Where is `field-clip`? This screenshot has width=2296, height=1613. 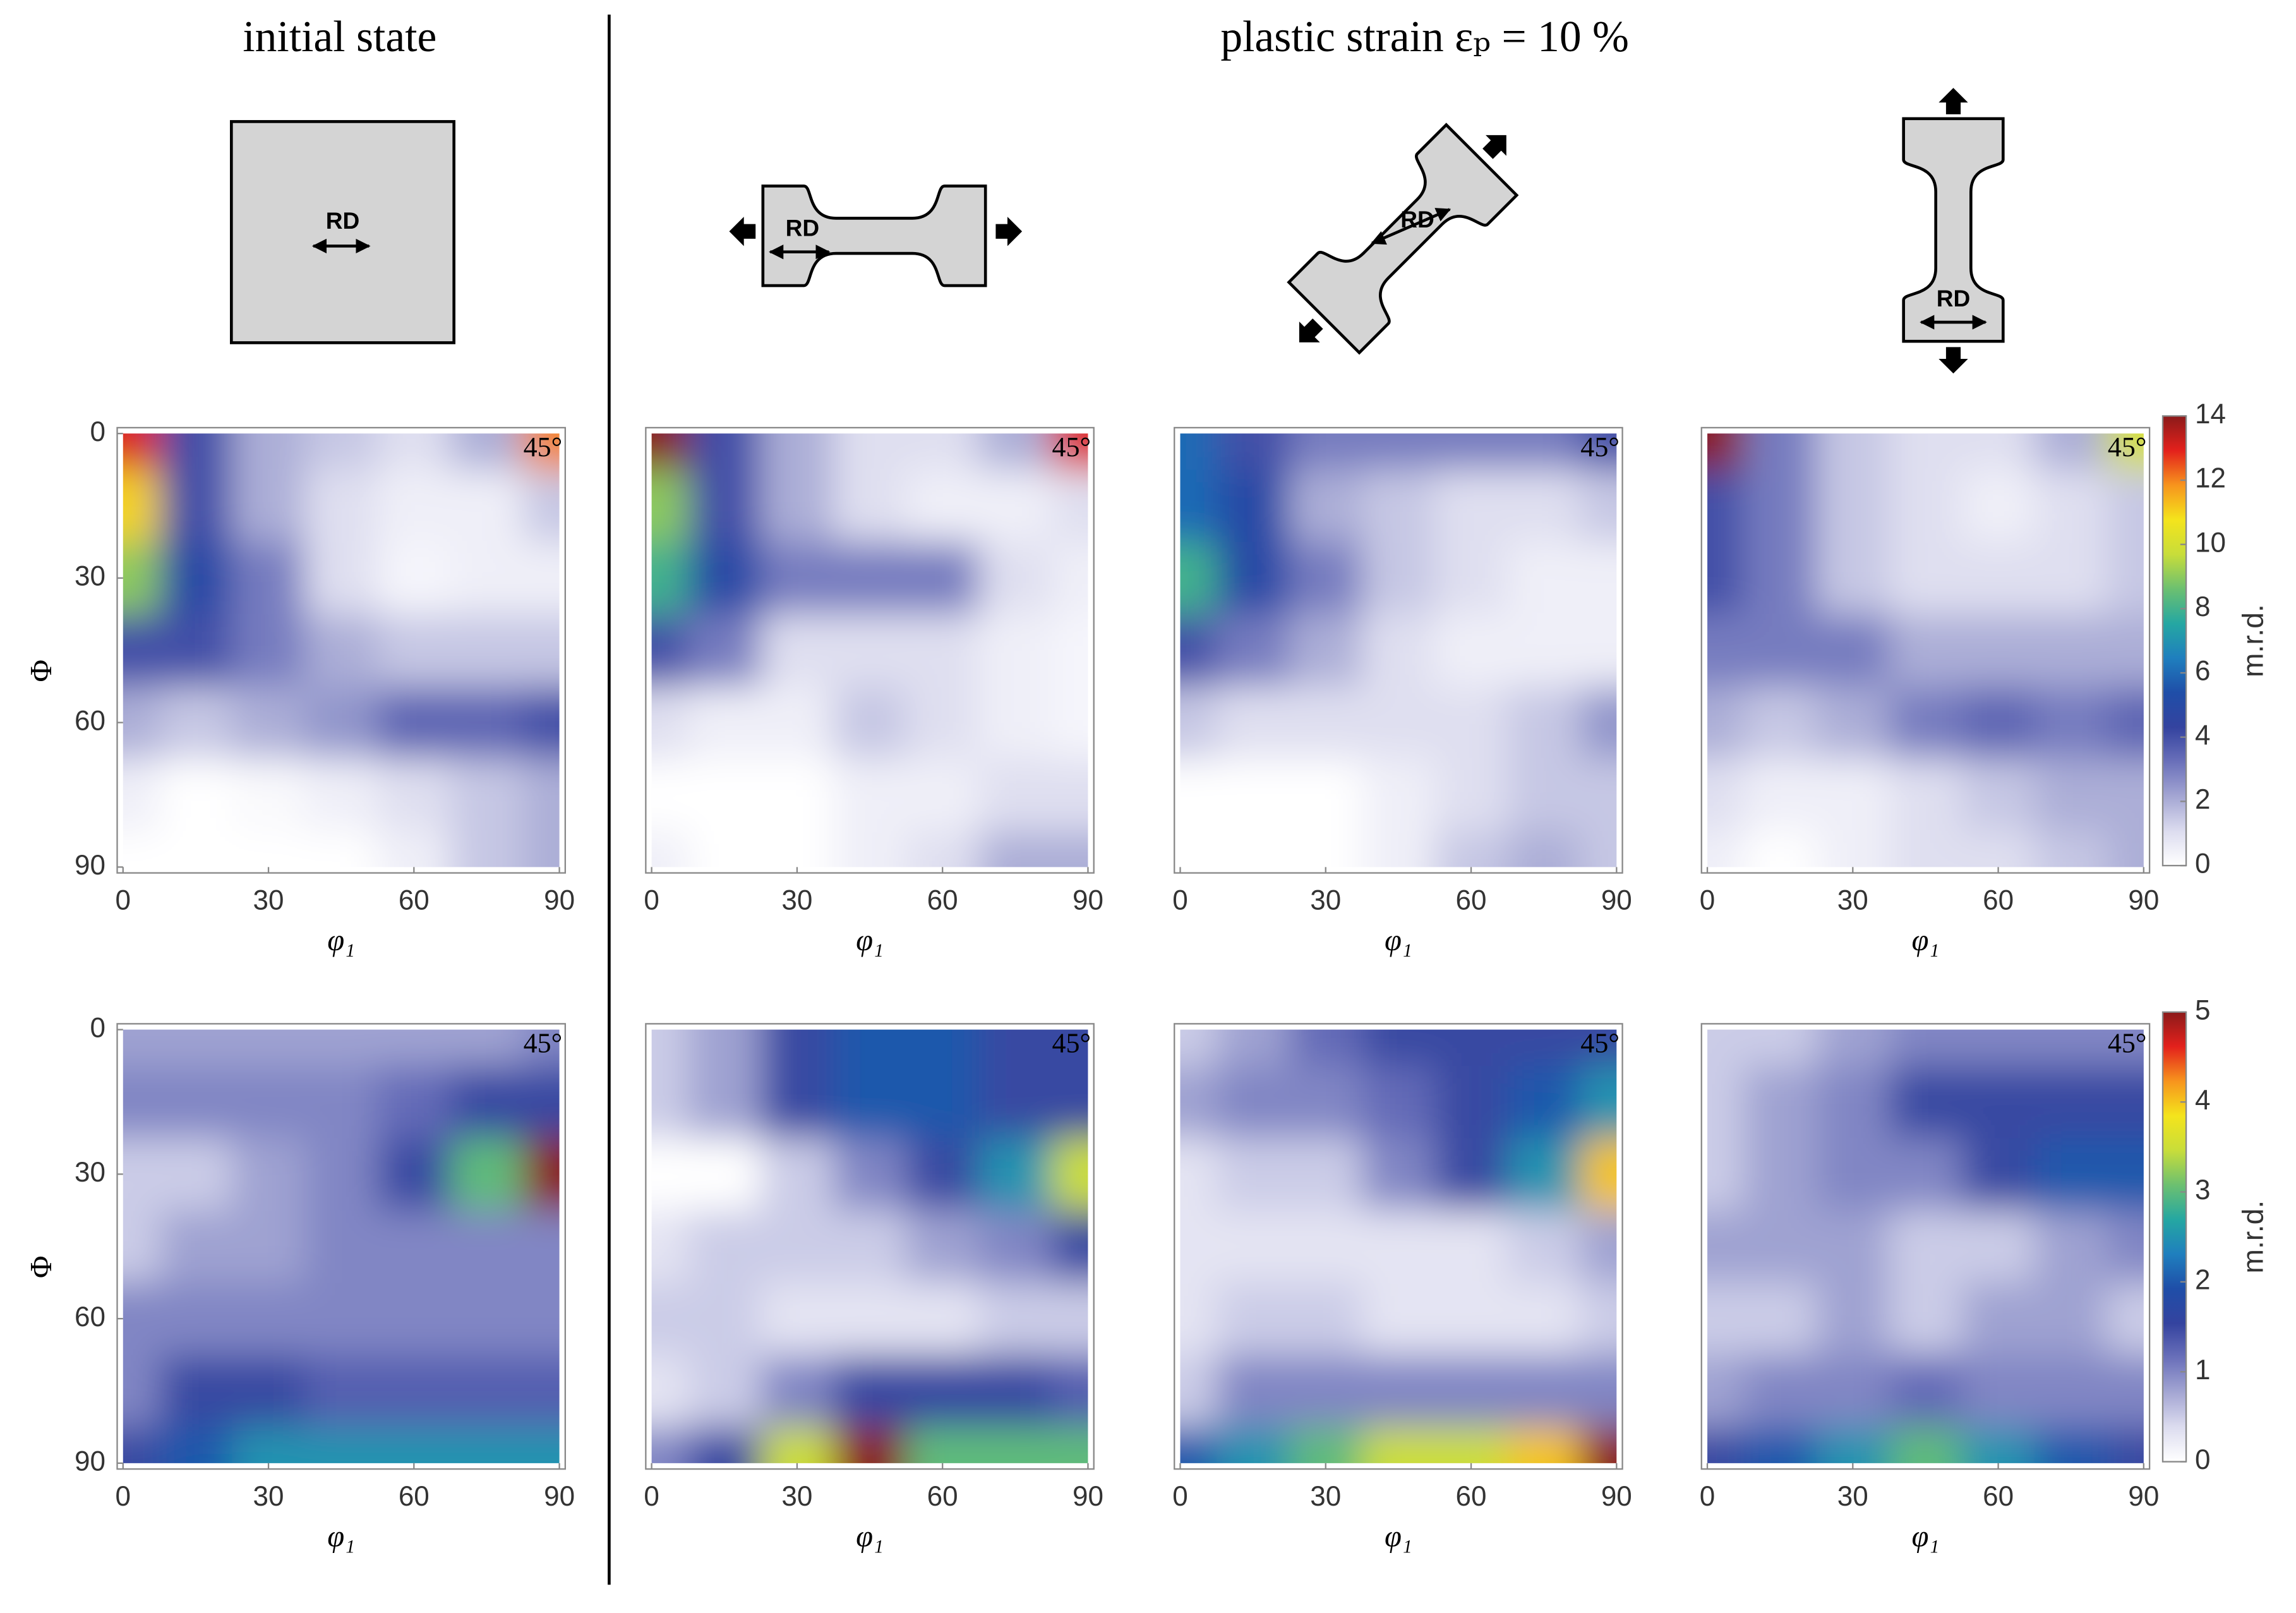 field-clip is located at coordinates (1925, 1246).